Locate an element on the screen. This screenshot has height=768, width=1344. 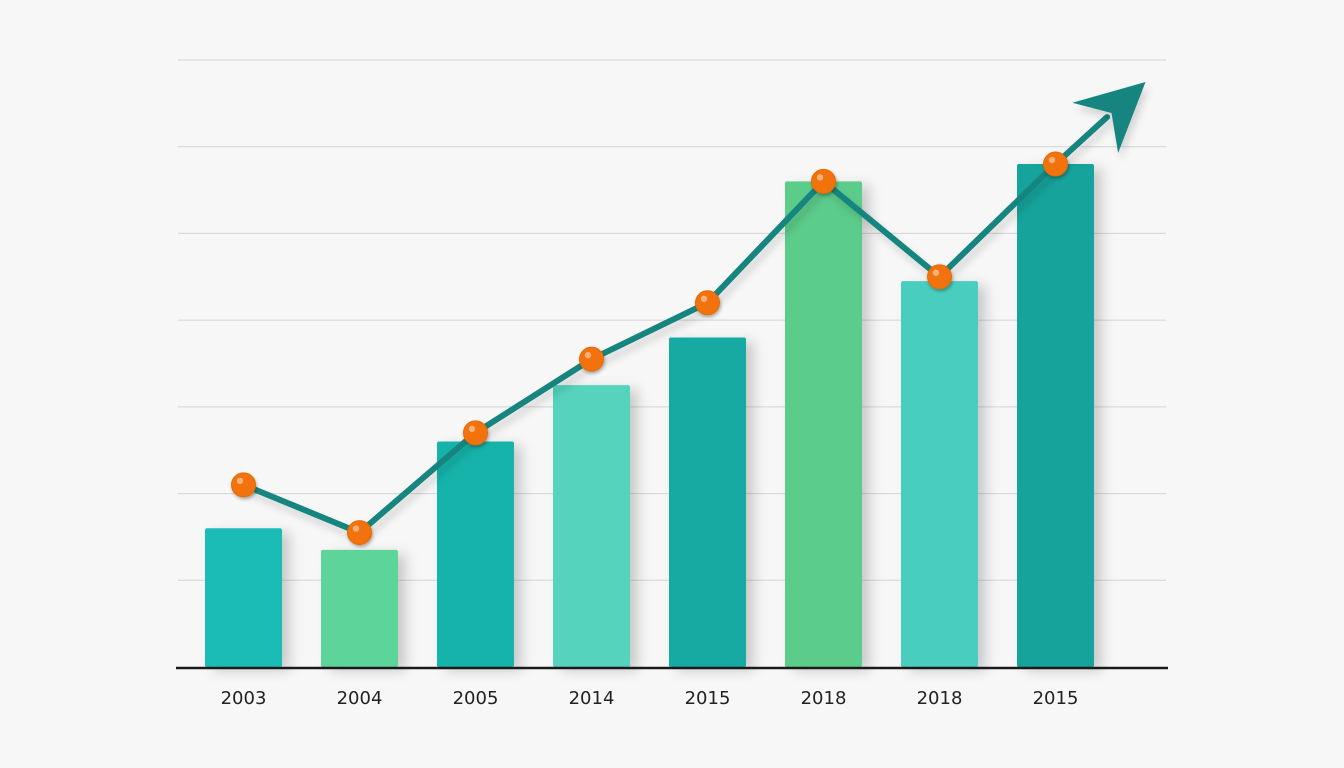
x-tick-label: 2014 is located at coordinates (592, 698).